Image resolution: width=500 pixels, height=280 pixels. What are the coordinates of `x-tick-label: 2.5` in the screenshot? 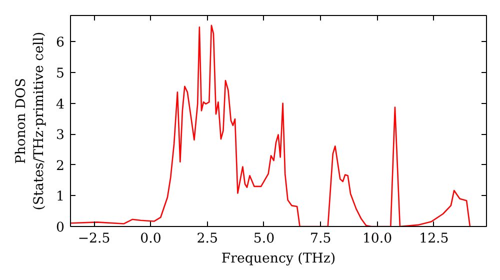 It's located at (207, 239).